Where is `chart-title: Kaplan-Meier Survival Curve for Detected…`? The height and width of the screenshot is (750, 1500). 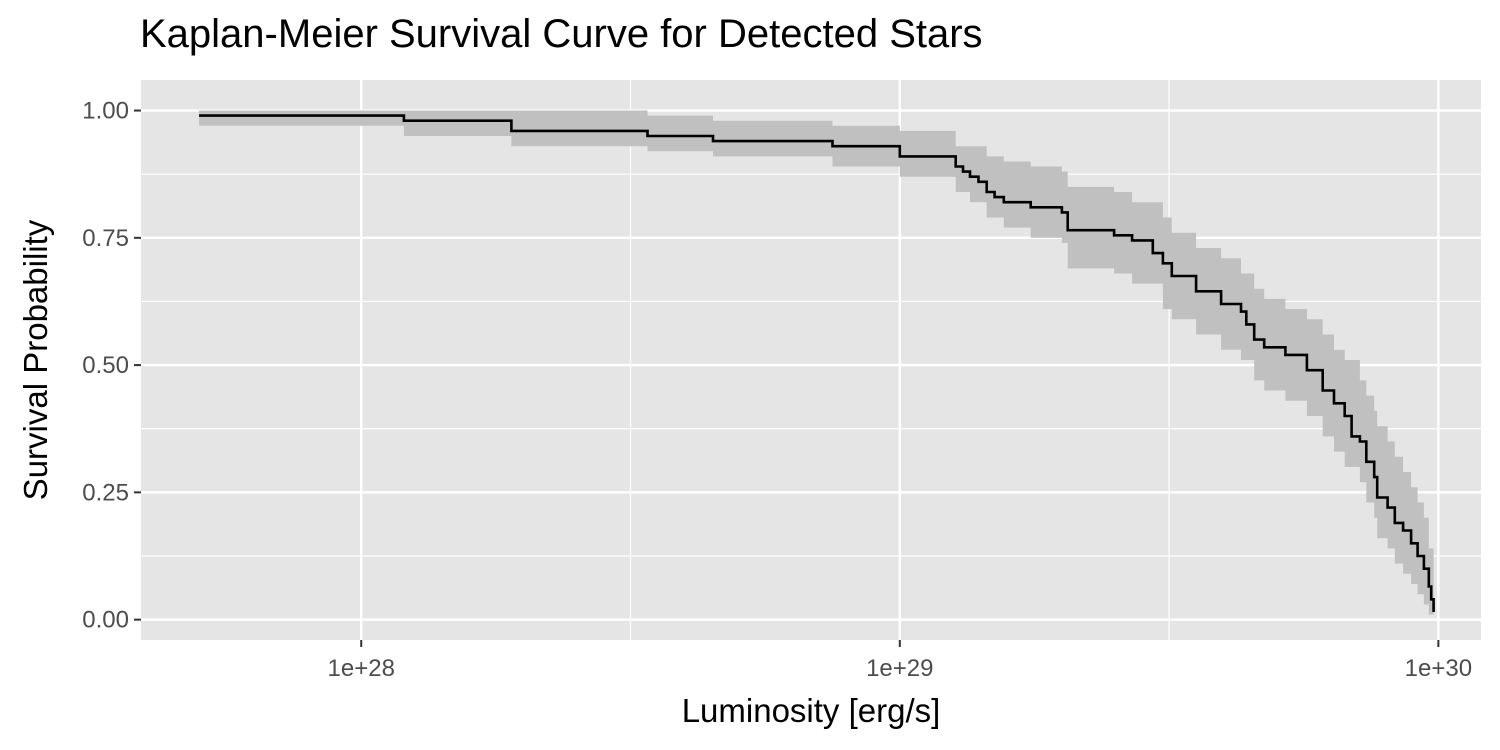
chart-title: Kaplan-Meier Survival Curve for Detected… is located at coordinates (561, 34).